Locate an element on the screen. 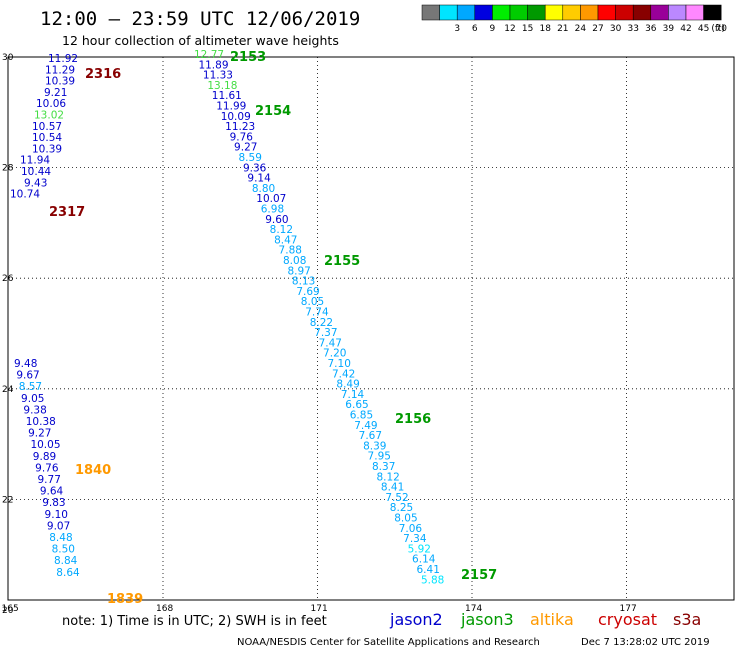  wave-height-value: 9.21 is located at coordinates (55, 93).